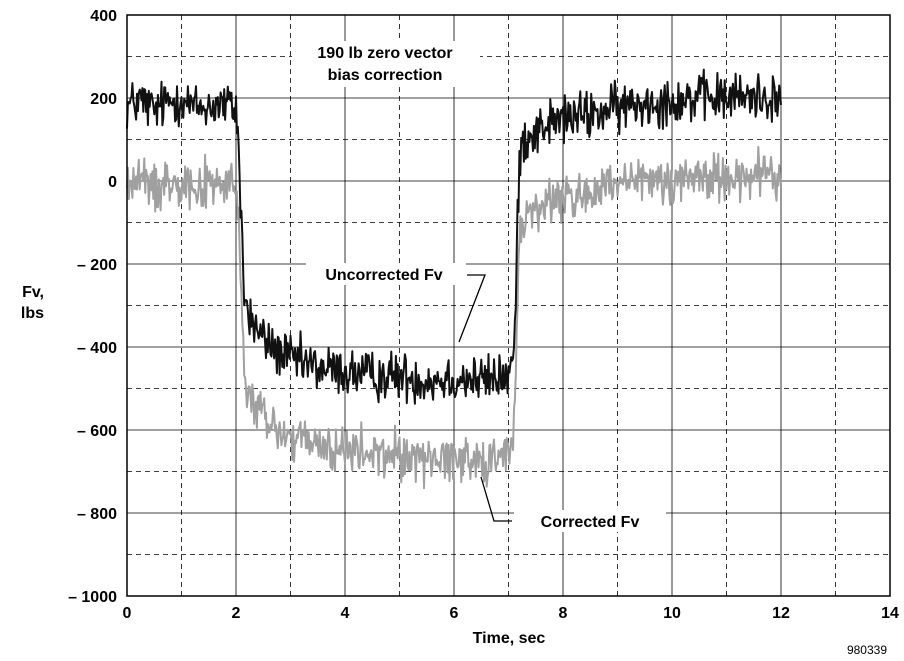 The height and width of the screenshot is (661, 904). I want to click on y-tick-label: – 600, so click(97, 431).